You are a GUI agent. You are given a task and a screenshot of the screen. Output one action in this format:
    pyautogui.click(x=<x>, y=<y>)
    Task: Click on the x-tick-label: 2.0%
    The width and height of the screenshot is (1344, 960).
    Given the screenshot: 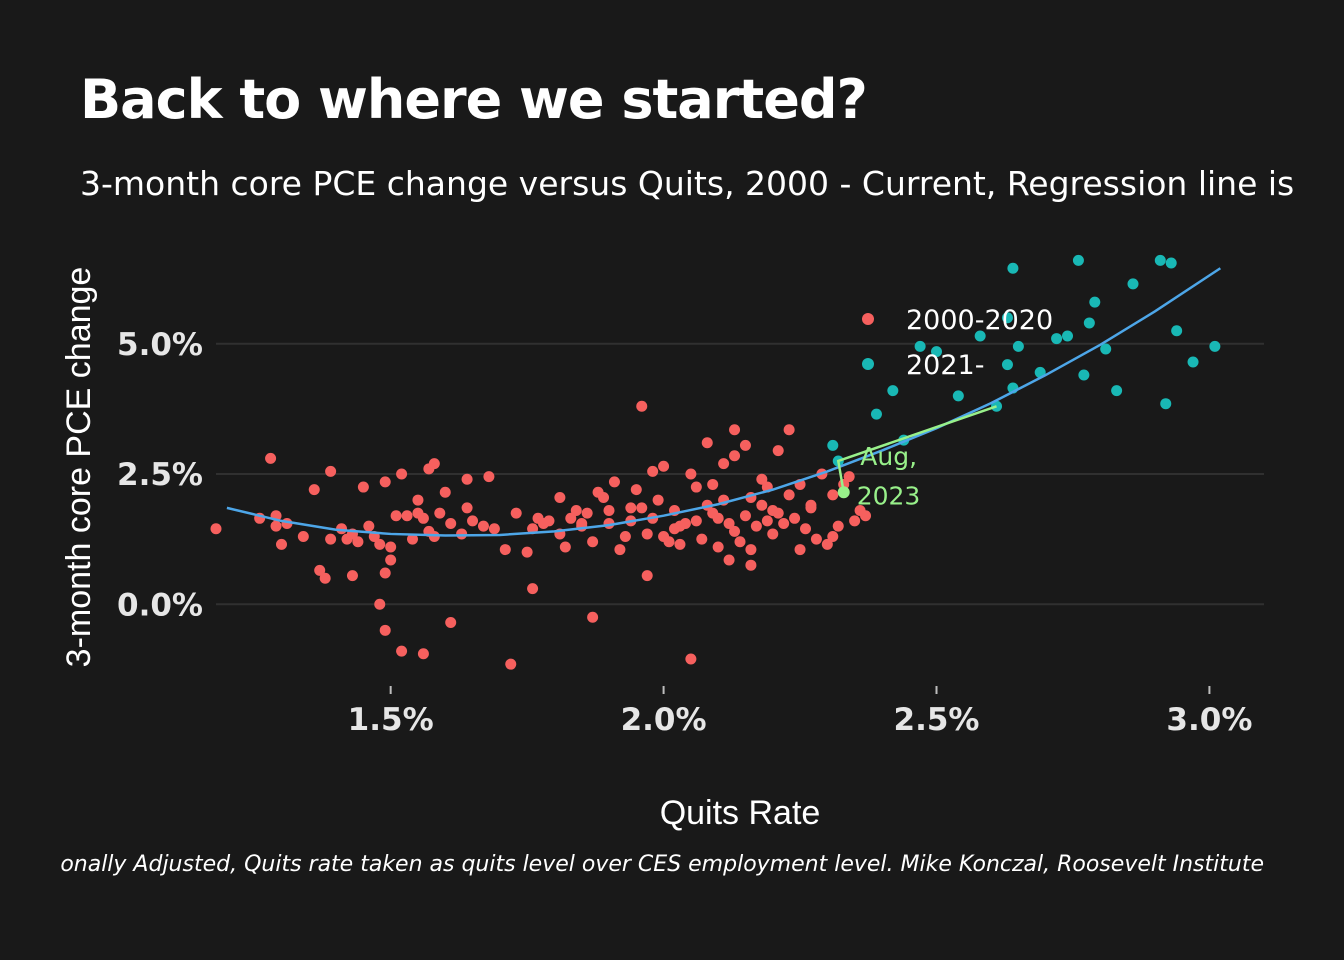 What is the action you would take?
    pyautogui.click(x=664, y=720)
    